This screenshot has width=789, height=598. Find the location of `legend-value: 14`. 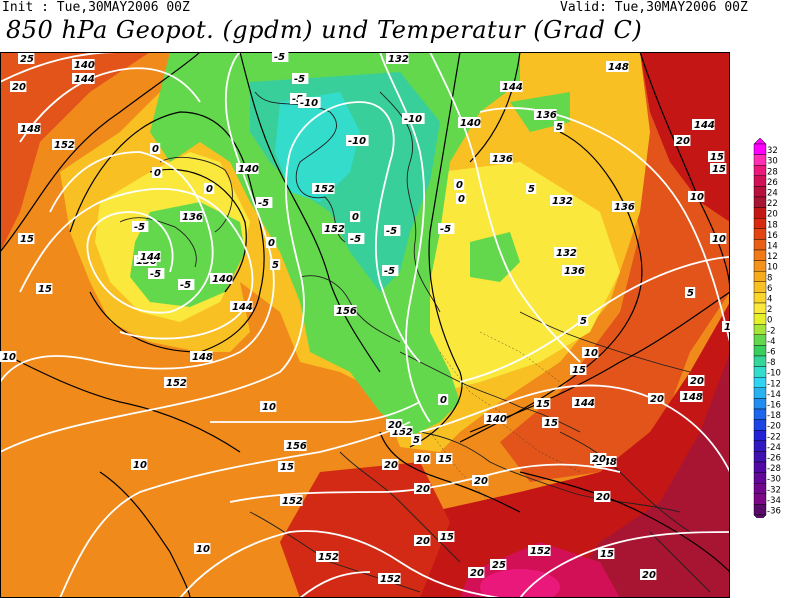

legend-value: 14 is located at coordinates (772, 247).